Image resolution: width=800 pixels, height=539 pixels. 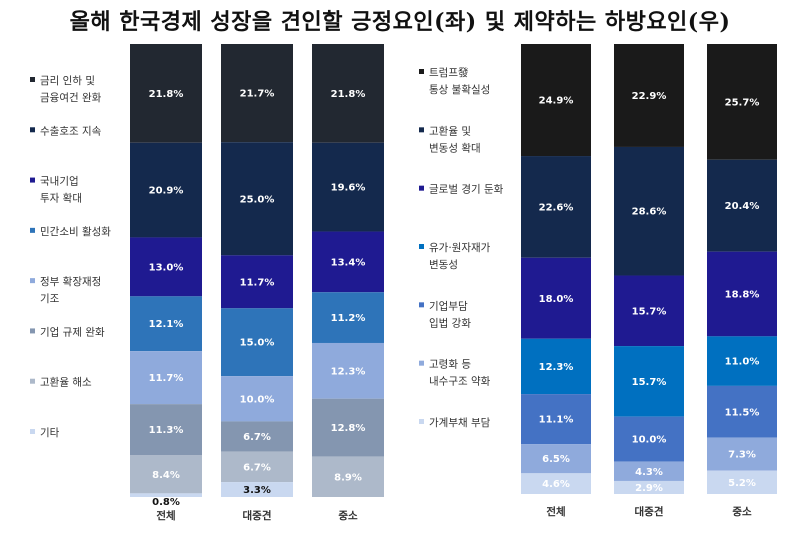 I want to click on right-bar-0-value-label-1: 22.6%, so click(x=556, y=207).